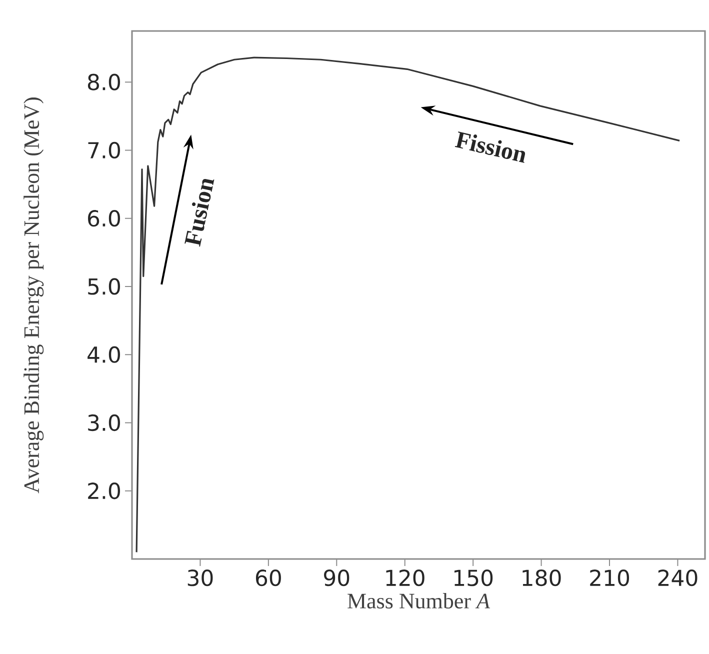 The height and width of the screenshot is (654, 709). What do you see at coordinates (405, 578) in the screenshot?
I see `x-tick-label: 120` at bounding box center [405, 578].